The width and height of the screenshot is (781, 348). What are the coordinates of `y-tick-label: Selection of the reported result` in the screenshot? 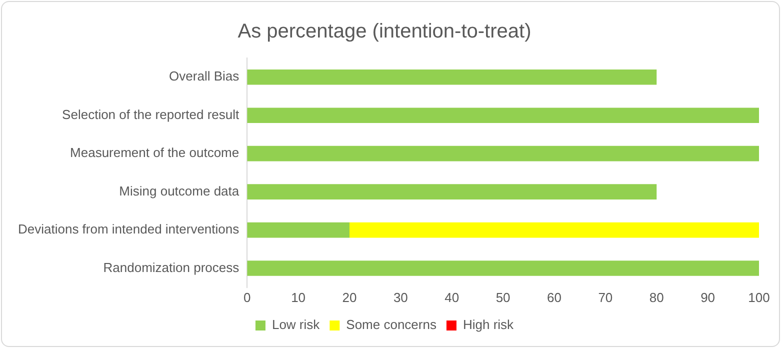 It's located at (151, 114).